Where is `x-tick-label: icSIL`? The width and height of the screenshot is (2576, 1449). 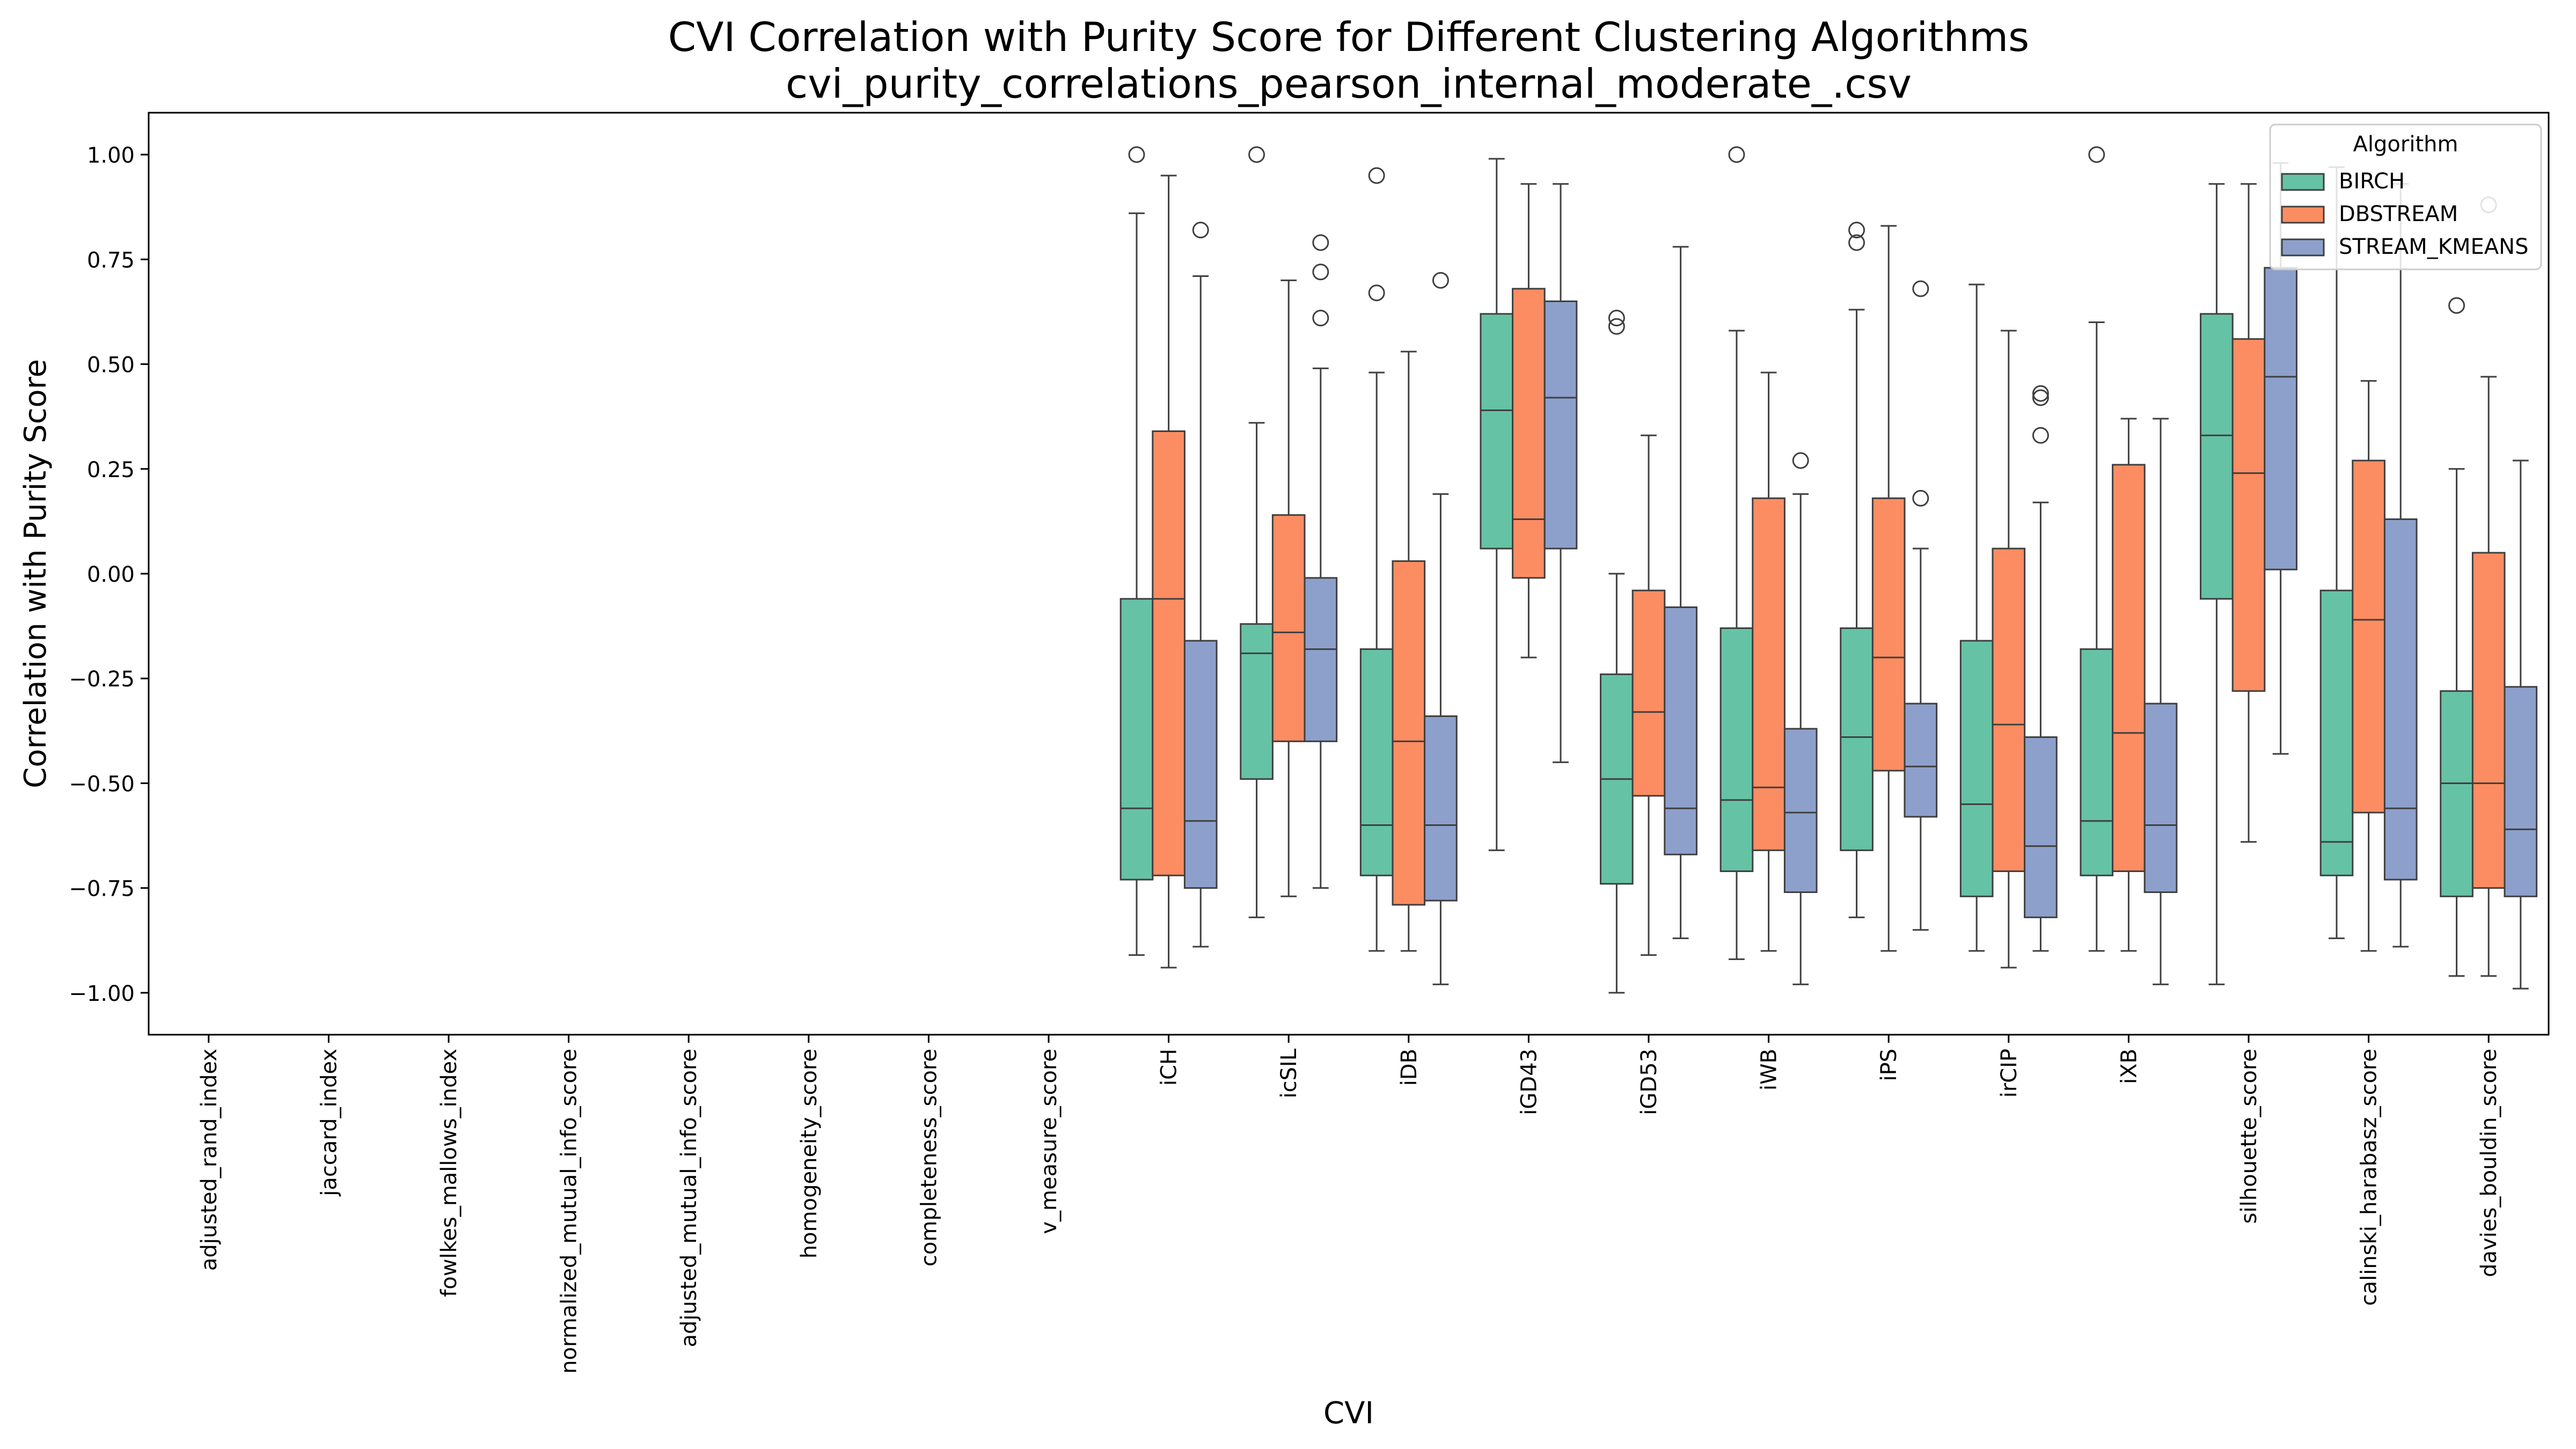 x-tick-label: icSIL is located at coordinates (1289, 1073).